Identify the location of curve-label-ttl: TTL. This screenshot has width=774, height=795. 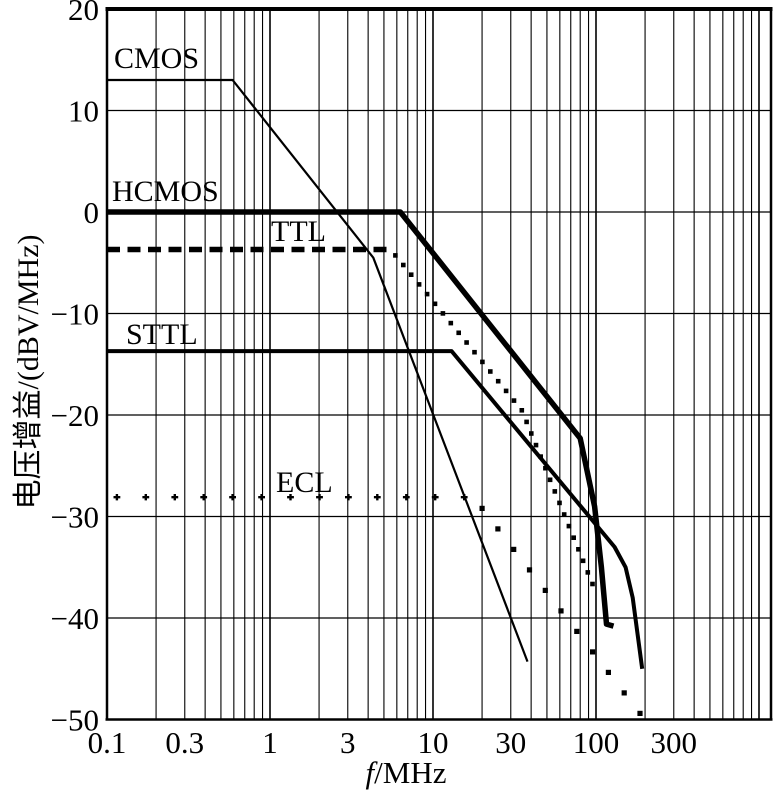
(298, 231).